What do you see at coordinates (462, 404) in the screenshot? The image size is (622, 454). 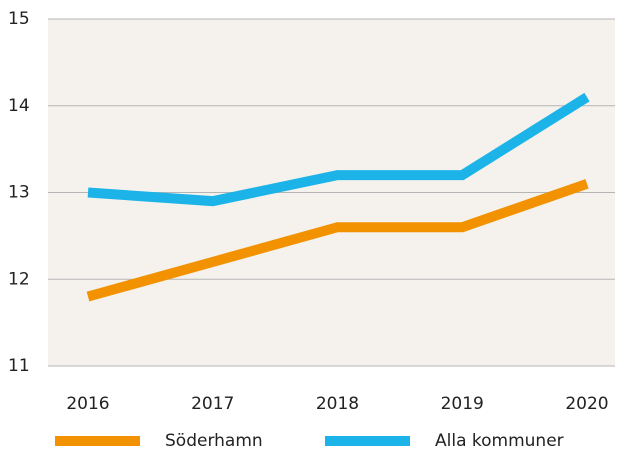 I see `x-tick-label: 2019` at bounding box center [462, 404].